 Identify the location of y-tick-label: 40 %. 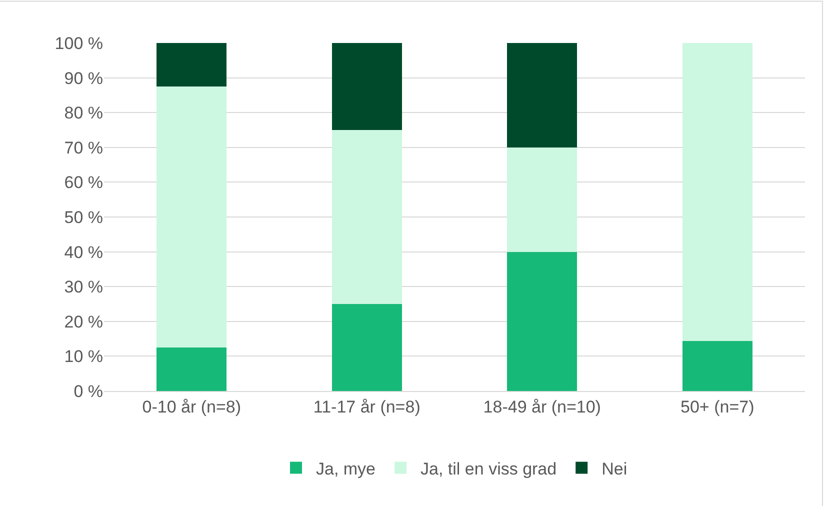
(83, 252).